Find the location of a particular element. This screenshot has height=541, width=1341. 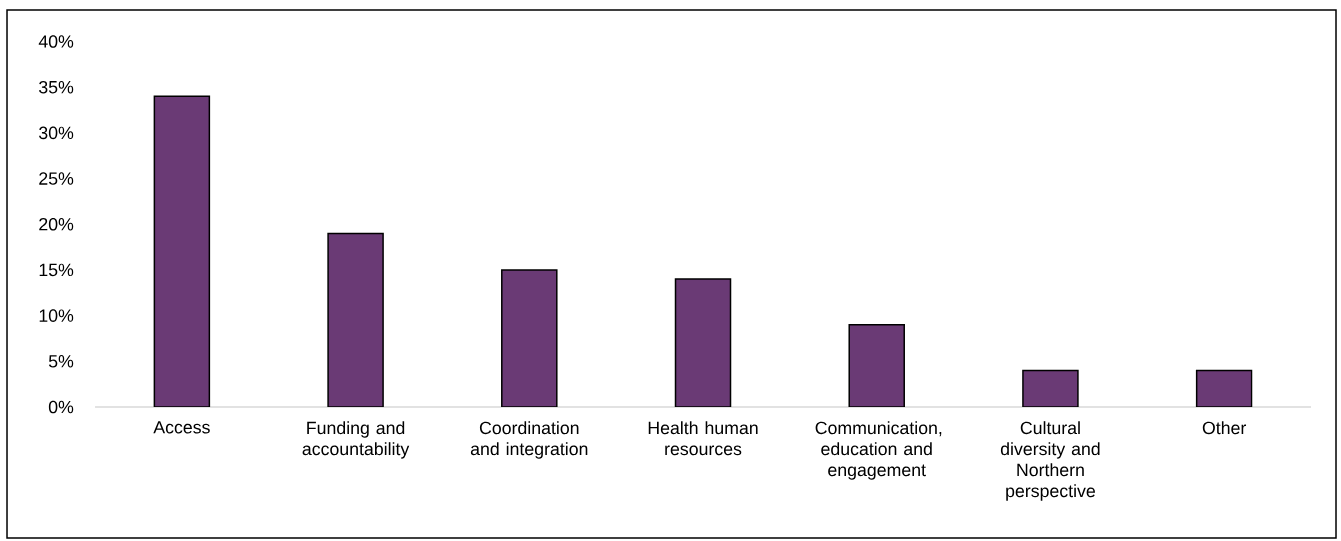

x-tick-label: Health human resources is located at coordinates (703, 438).